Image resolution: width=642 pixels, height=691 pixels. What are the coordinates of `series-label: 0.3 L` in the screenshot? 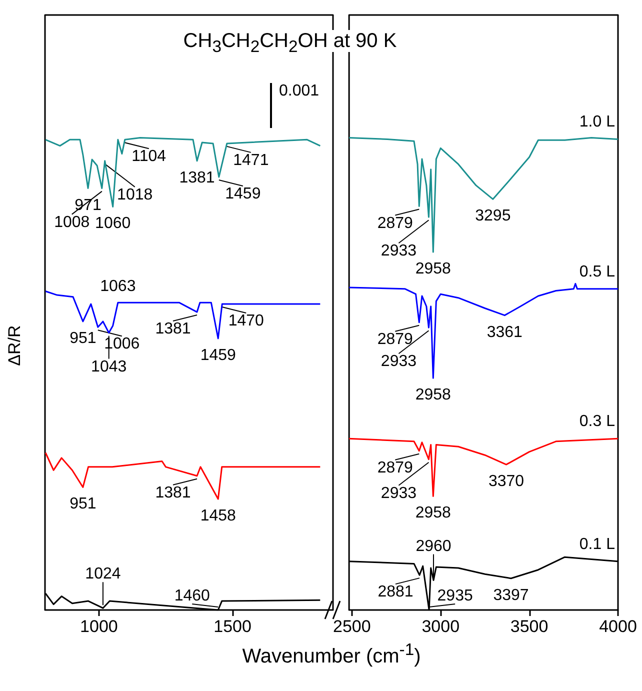 It's located at (597, 421).